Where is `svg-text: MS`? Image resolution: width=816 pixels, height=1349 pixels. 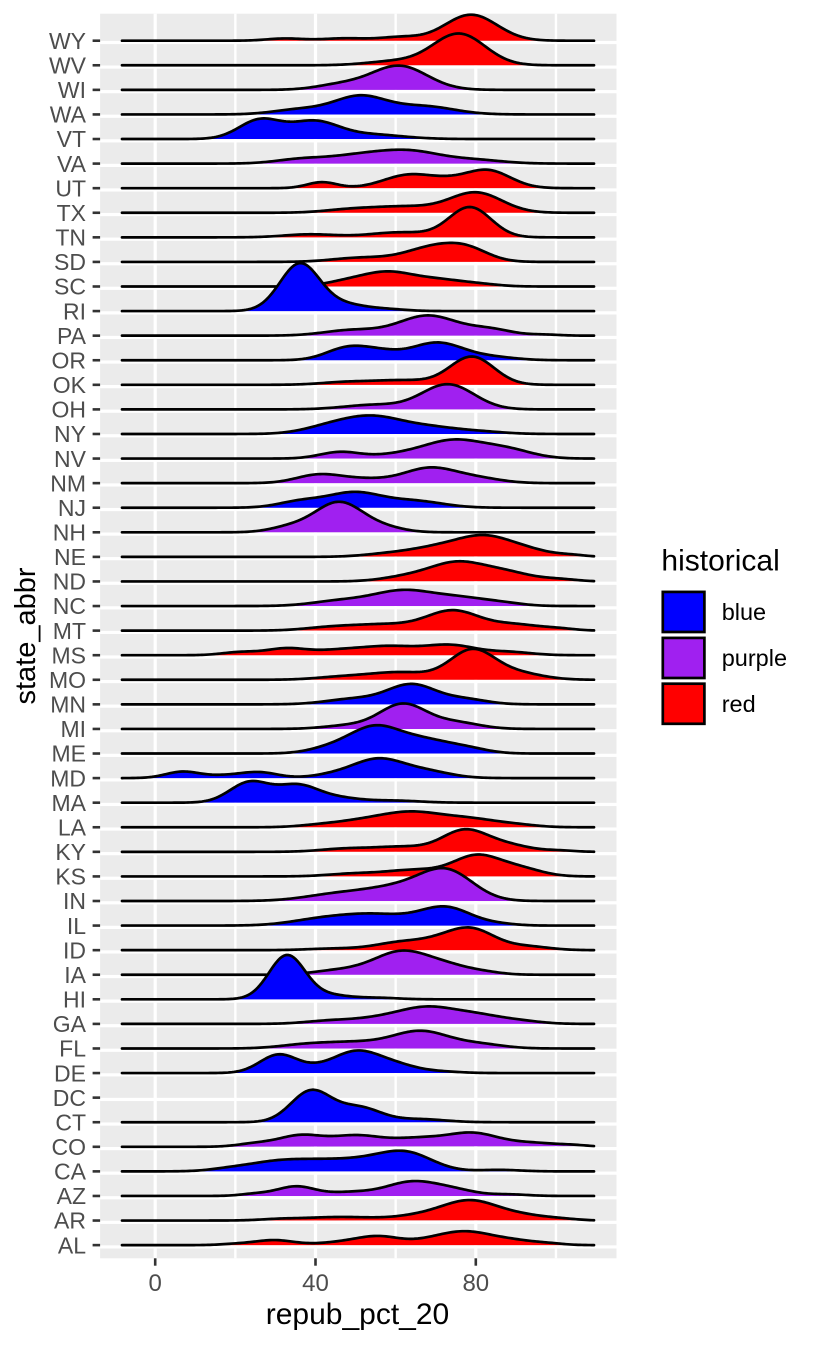 svg-text: MS is located at coordinates (69, 655).